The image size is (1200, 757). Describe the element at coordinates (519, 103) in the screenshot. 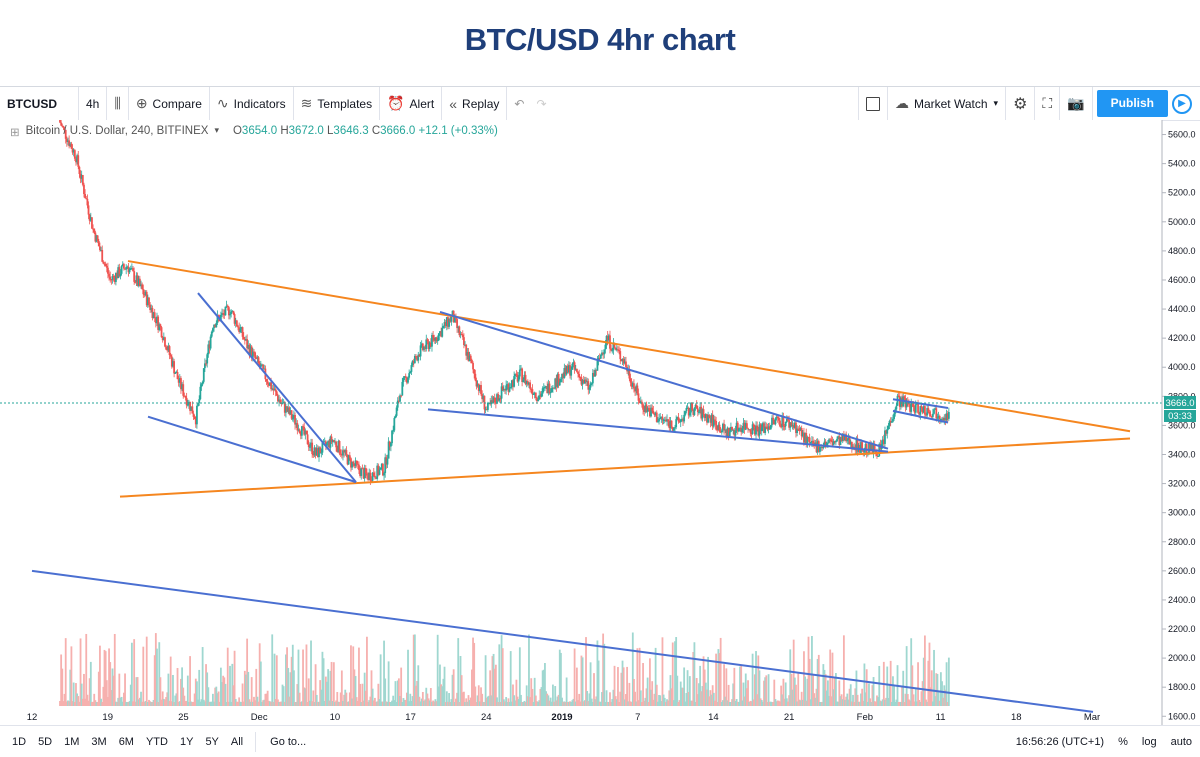

I see `undo-icon: ↶` at that location.